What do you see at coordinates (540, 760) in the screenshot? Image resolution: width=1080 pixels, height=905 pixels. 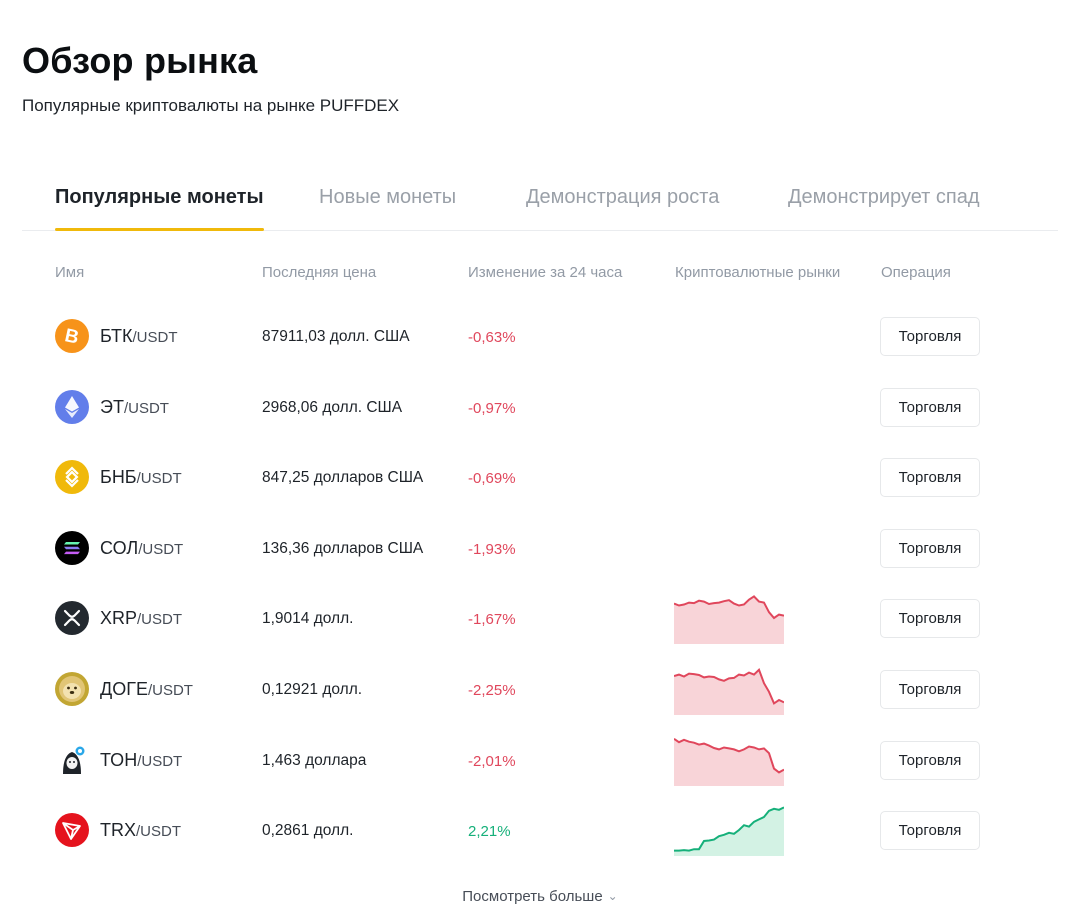 I see `table-row: ТОН/USDT 1,463 доллара -2,01% Торговля` at bounding box center [540, 760].